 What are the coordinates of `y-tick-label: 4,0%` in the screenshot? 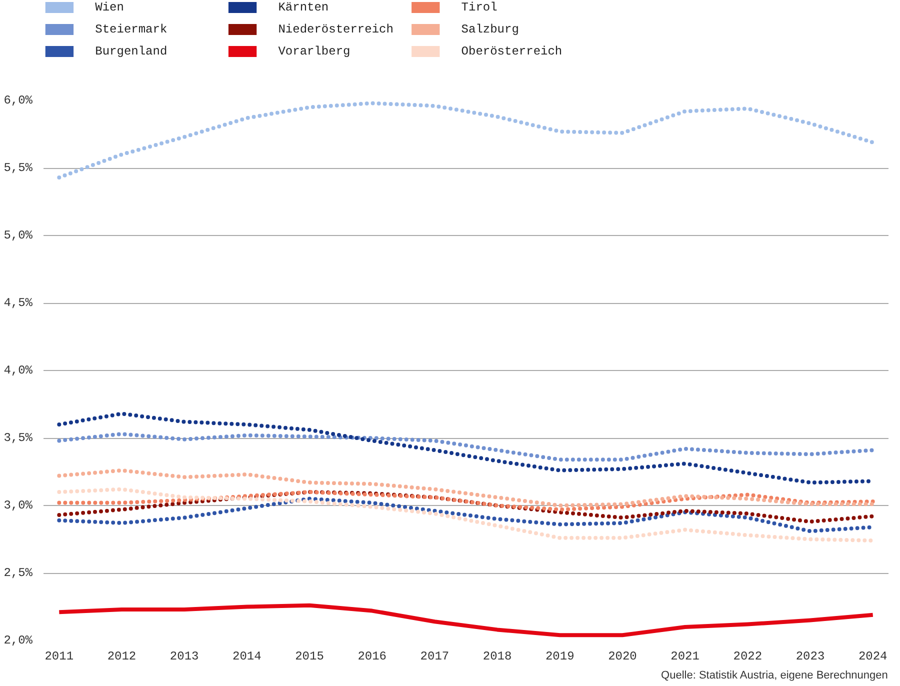 It's located at (19, 371).